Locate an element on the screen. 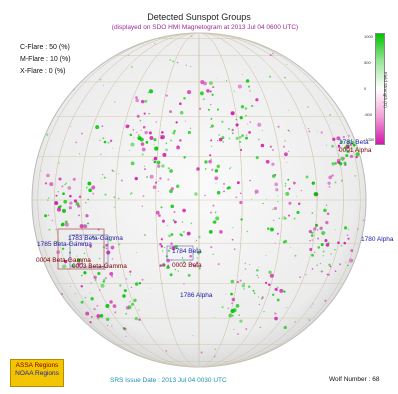 Image resolution: width=398 pixels, height=394 pixels. colorbar-tick: -500 is located at coordinates (368, 114).